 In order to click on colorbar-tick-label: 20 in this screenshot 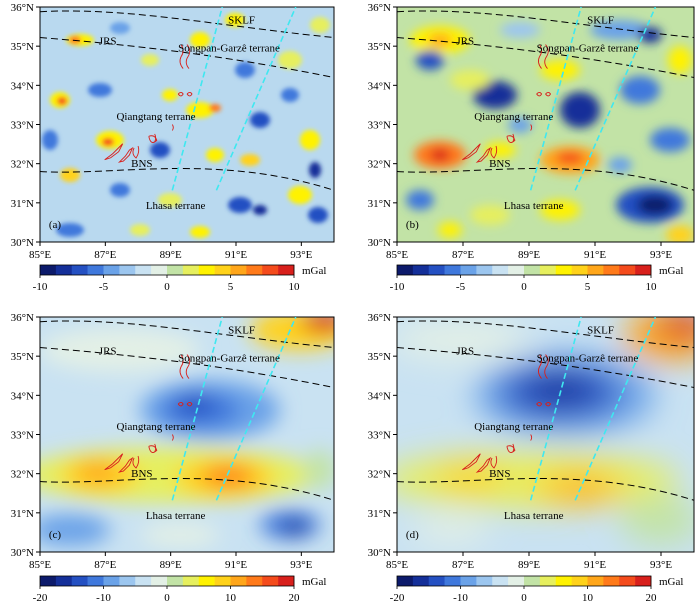, I will do `click(652, 598)`.